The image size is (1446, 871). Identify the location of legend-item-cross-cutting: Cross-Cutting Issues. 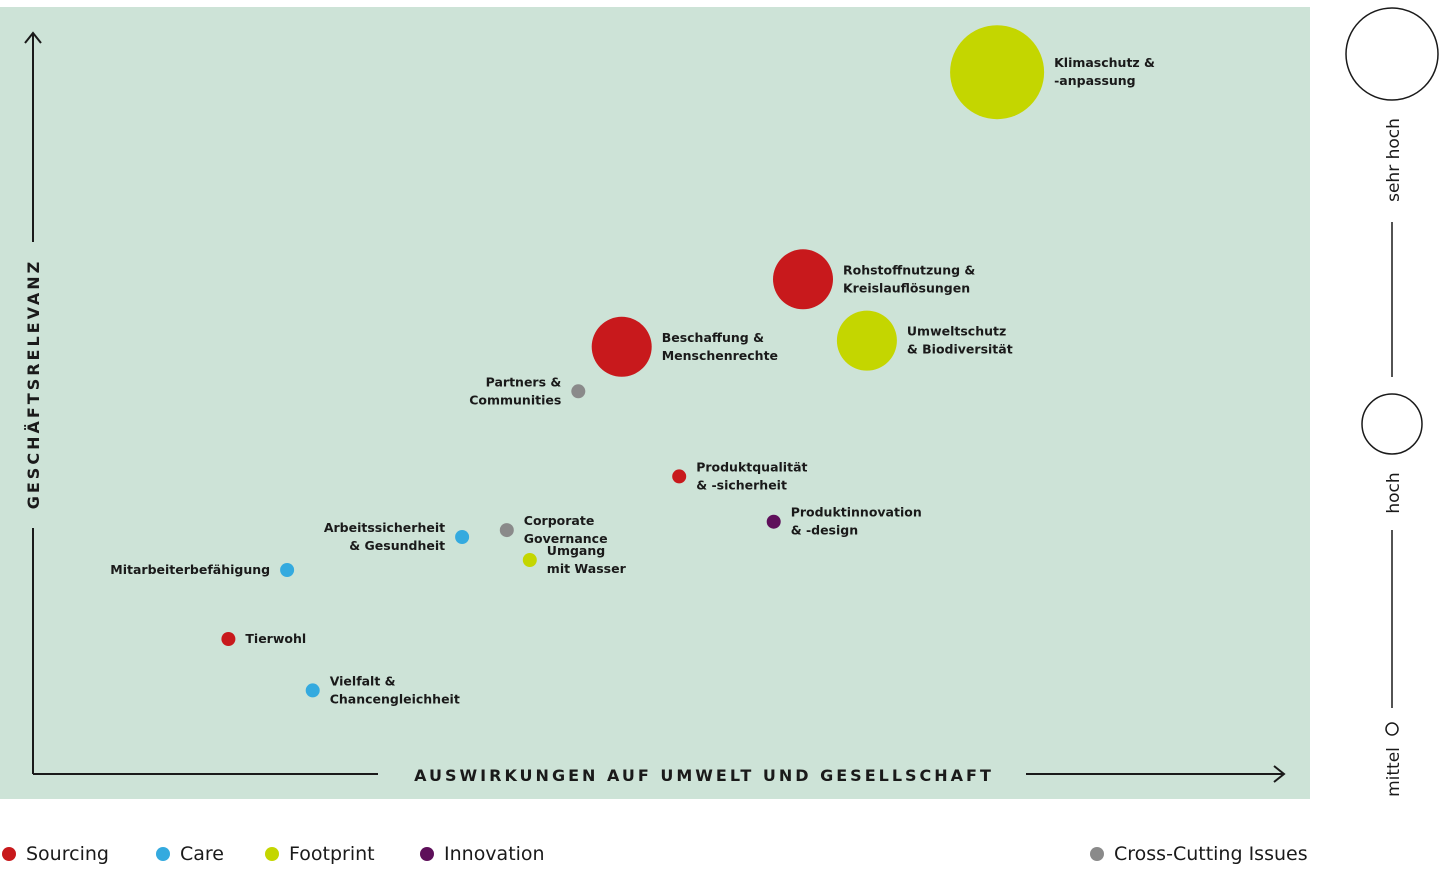
(1199, 854).